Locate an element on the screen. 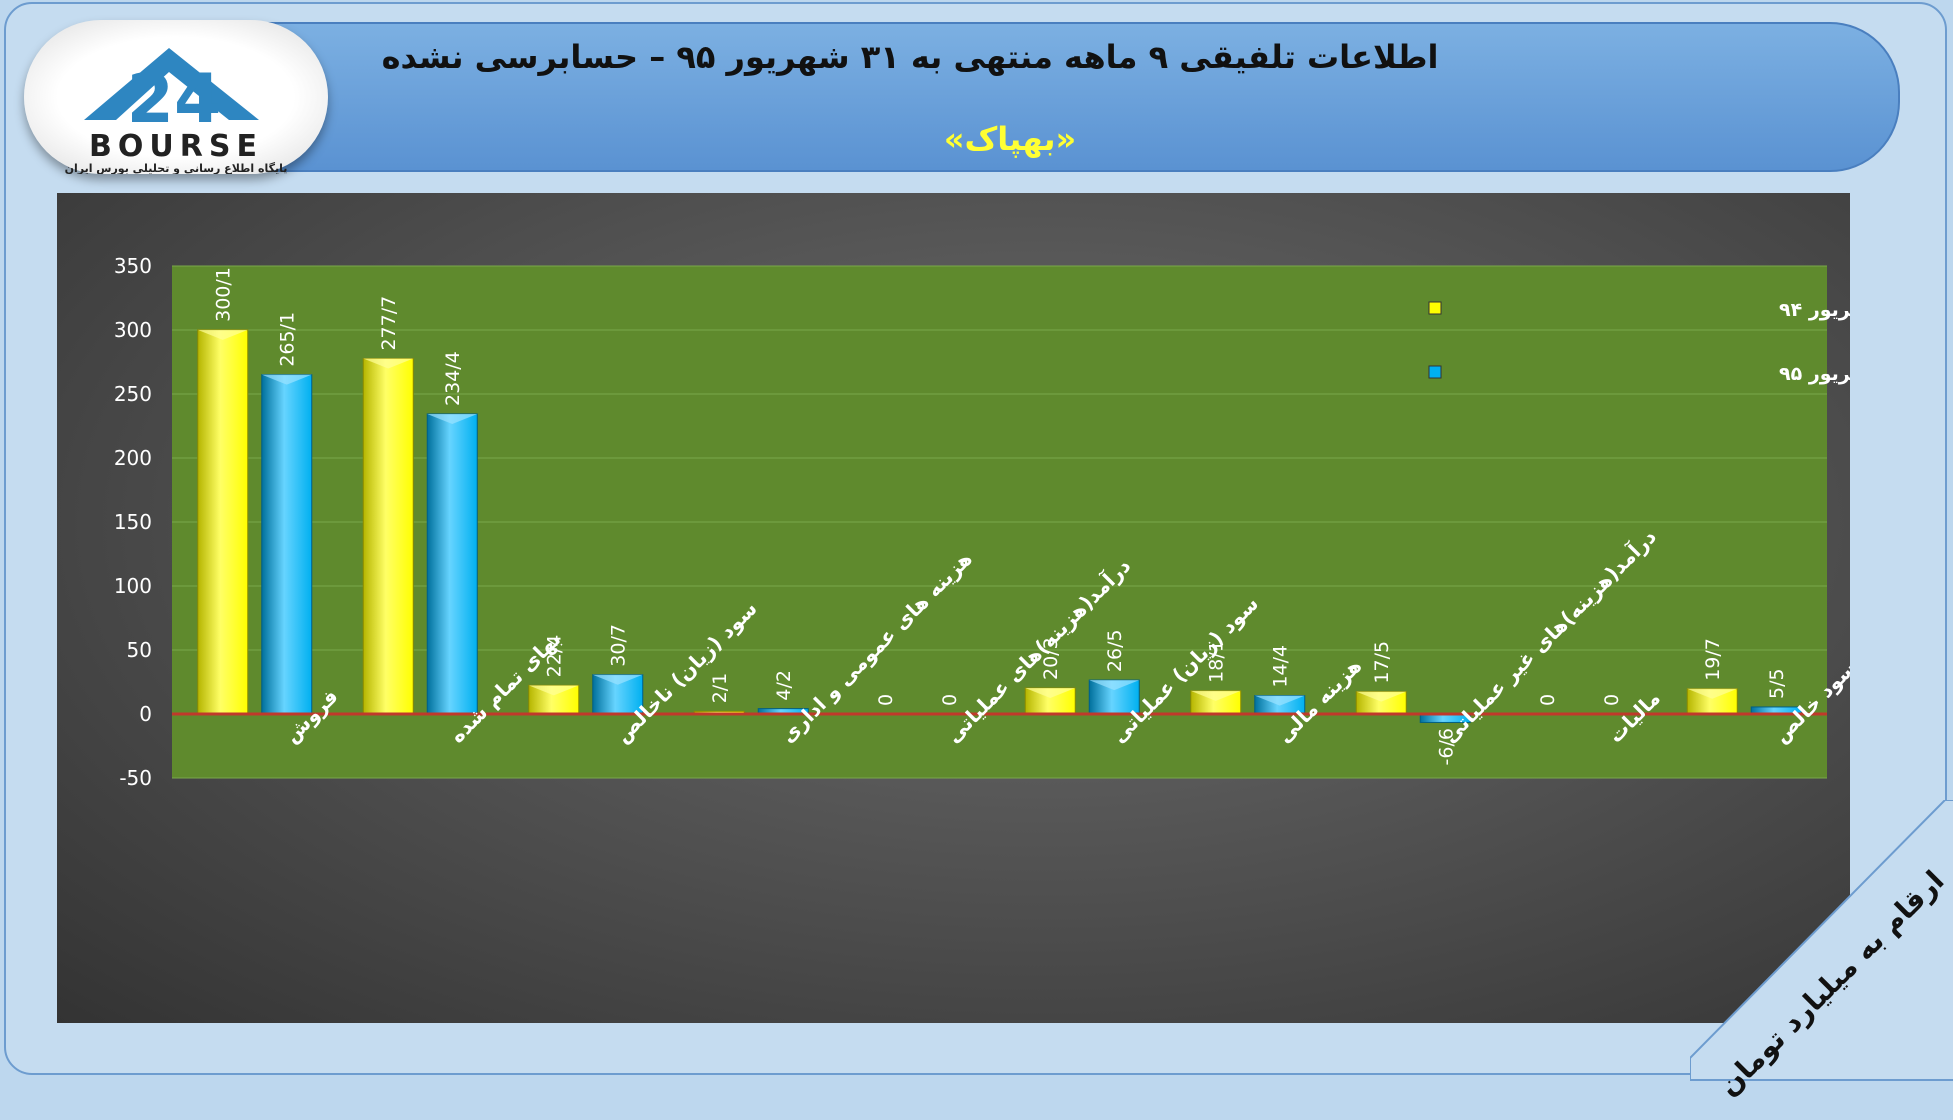 This screenshot has width=1953, height=1120. y-tick-label: 250 is located at coordinates (133, 394).